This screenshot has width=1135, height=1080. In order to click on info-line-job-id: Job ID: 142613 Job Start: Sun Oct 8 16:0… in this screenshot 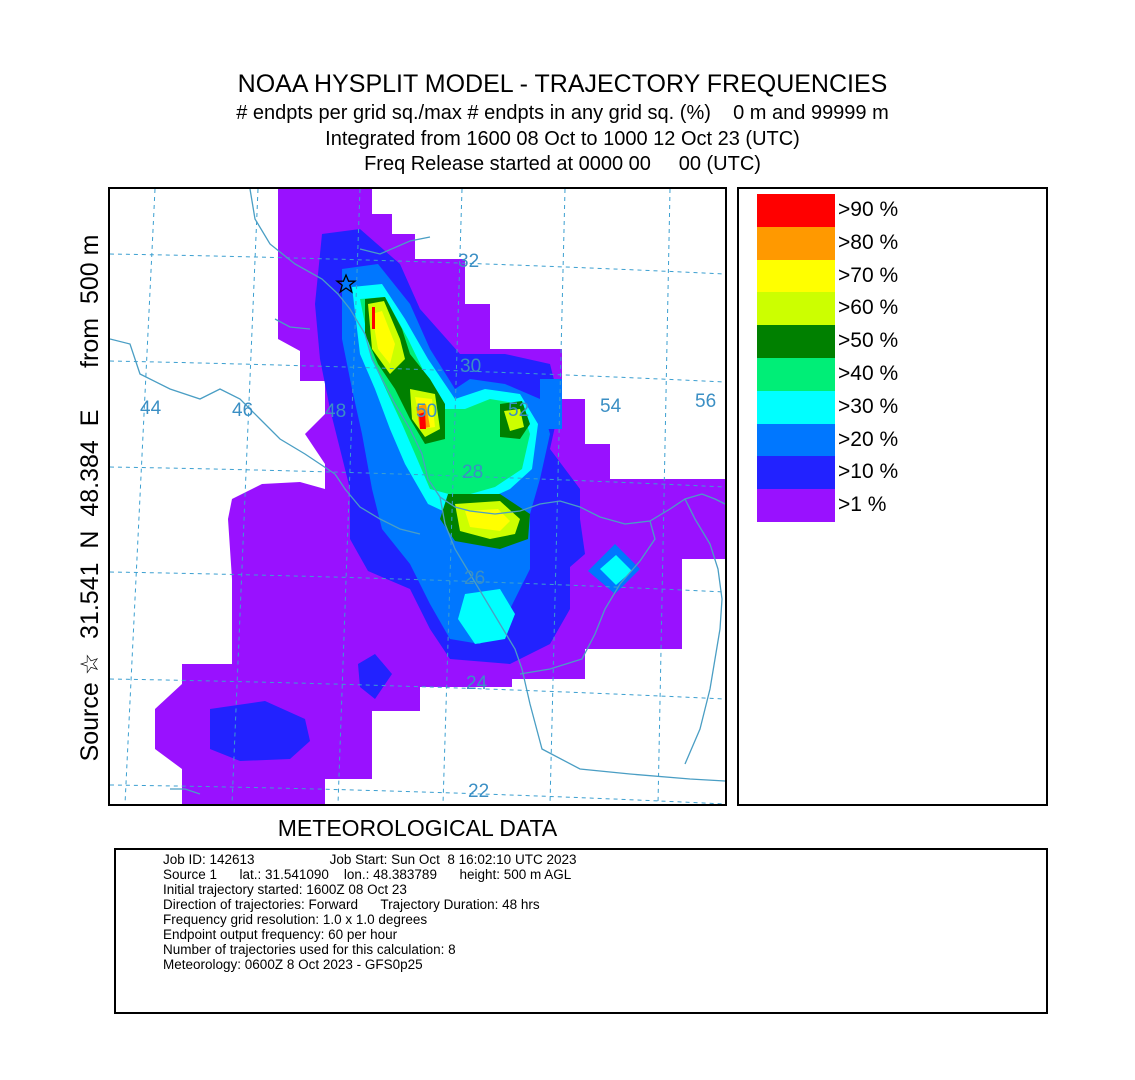, I will do `click(370, 859)`.